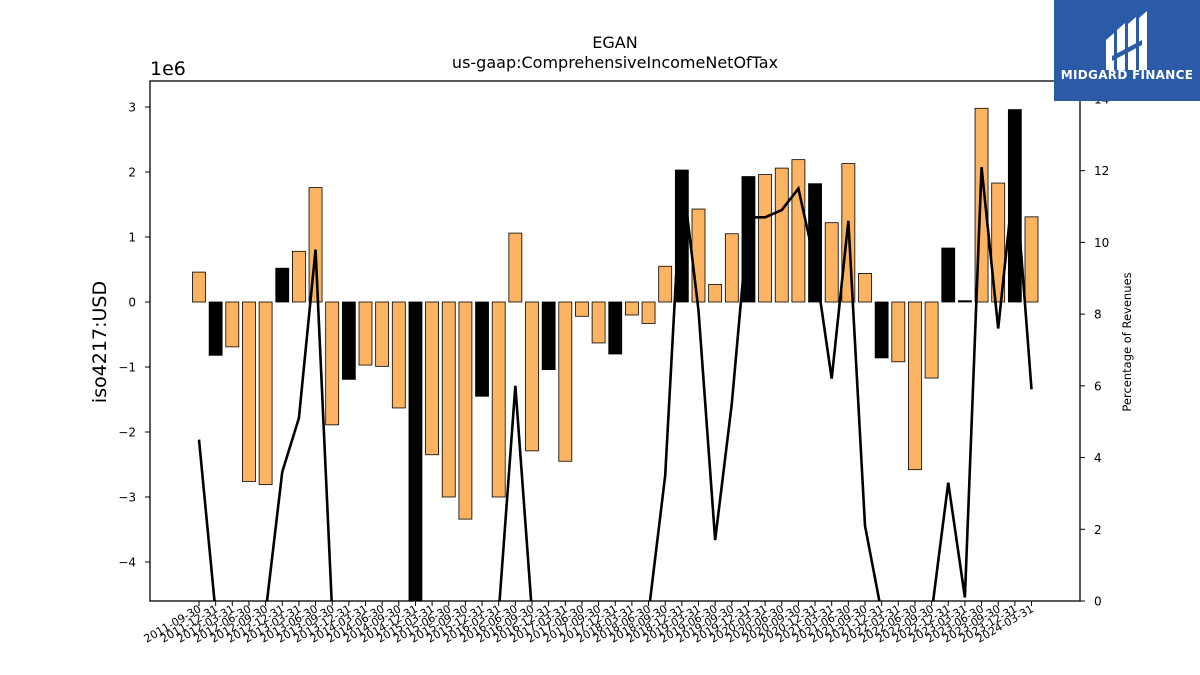 Image resolution: width=1200 pixels, height=675 pixels. Describe the element at coordinates (1094, 350) in the screenshot. I see `y2-ticks: 02468101214` at that location.